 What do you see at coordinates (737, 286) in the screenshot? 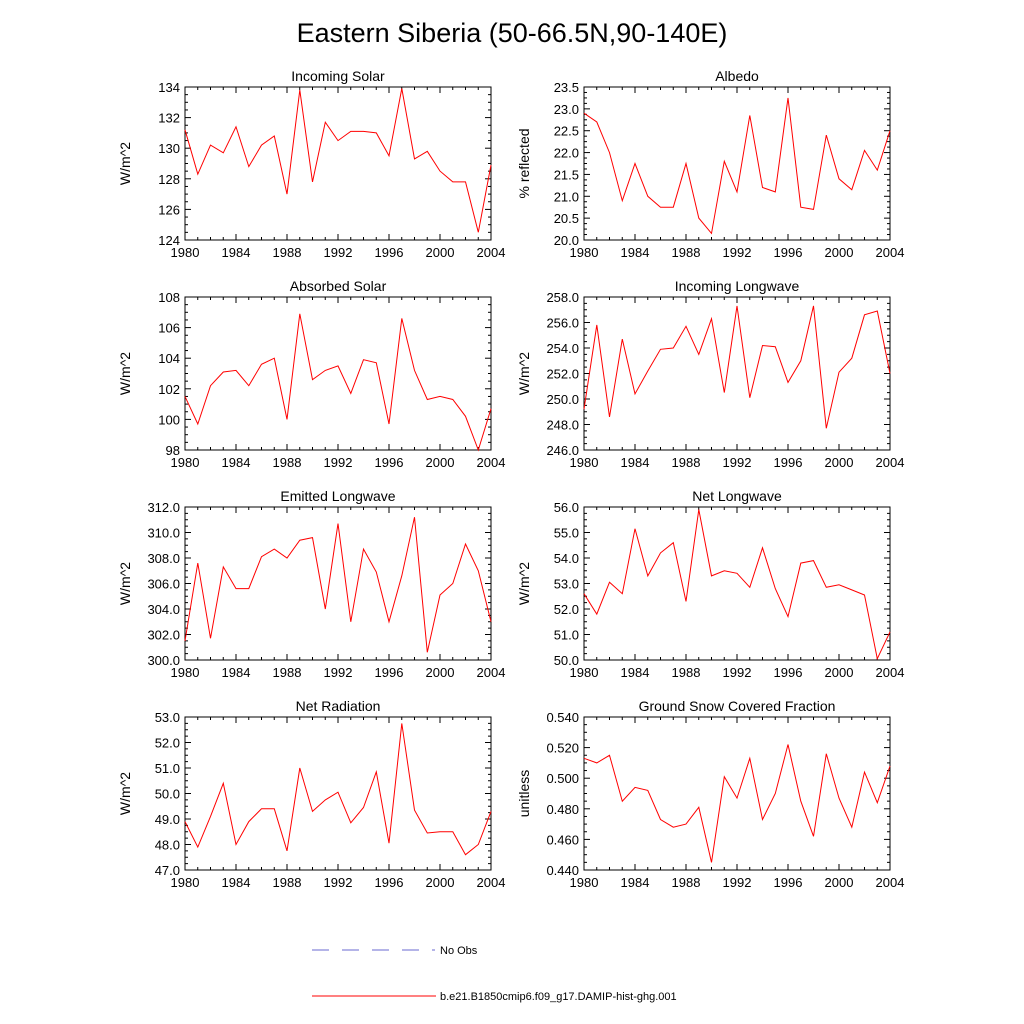
I see `panel-title: Incoming Longwave` at bounding box center [737, 286].